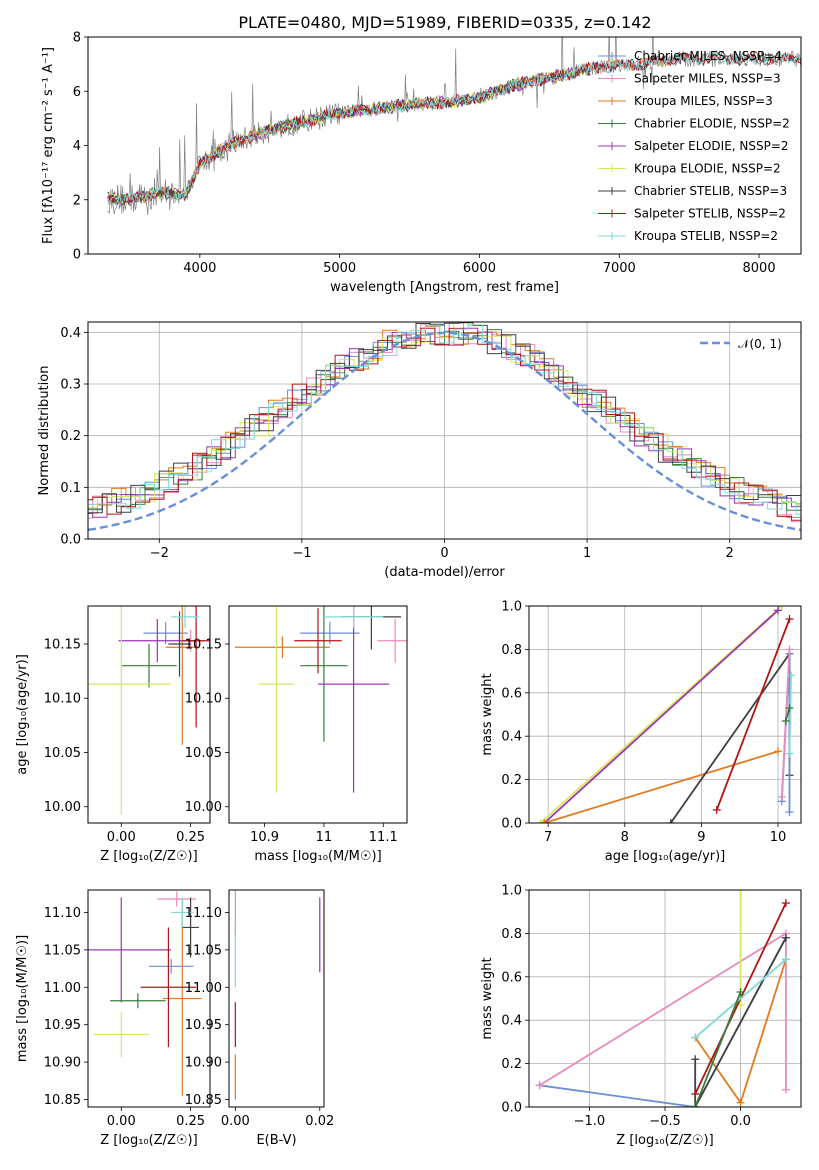 This screenshot has height=1170, width=819. I want to click on residuals-xlabel: (data-model)/error, so click(444, 572).